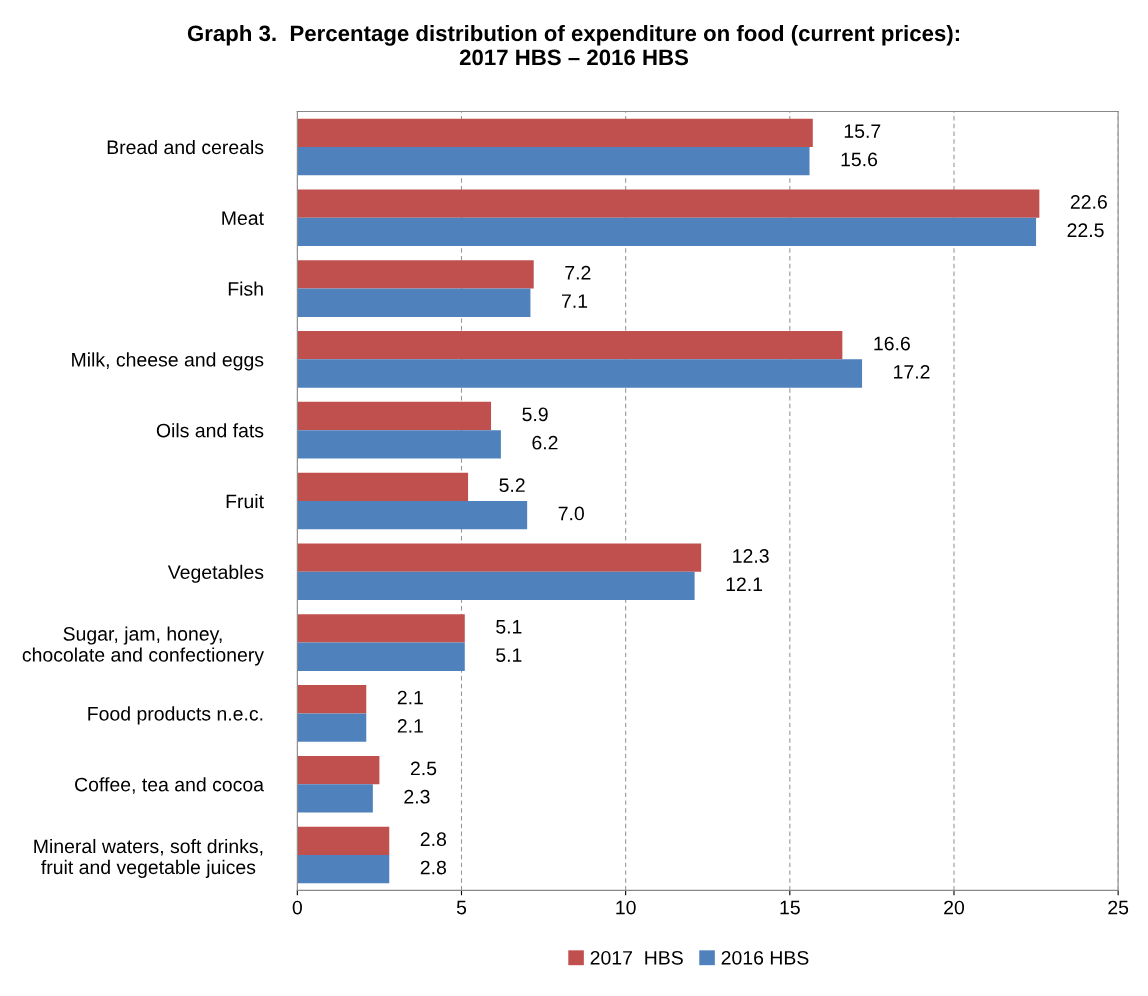  I want to click on y-tick-label: Meat, so click(243, 218).